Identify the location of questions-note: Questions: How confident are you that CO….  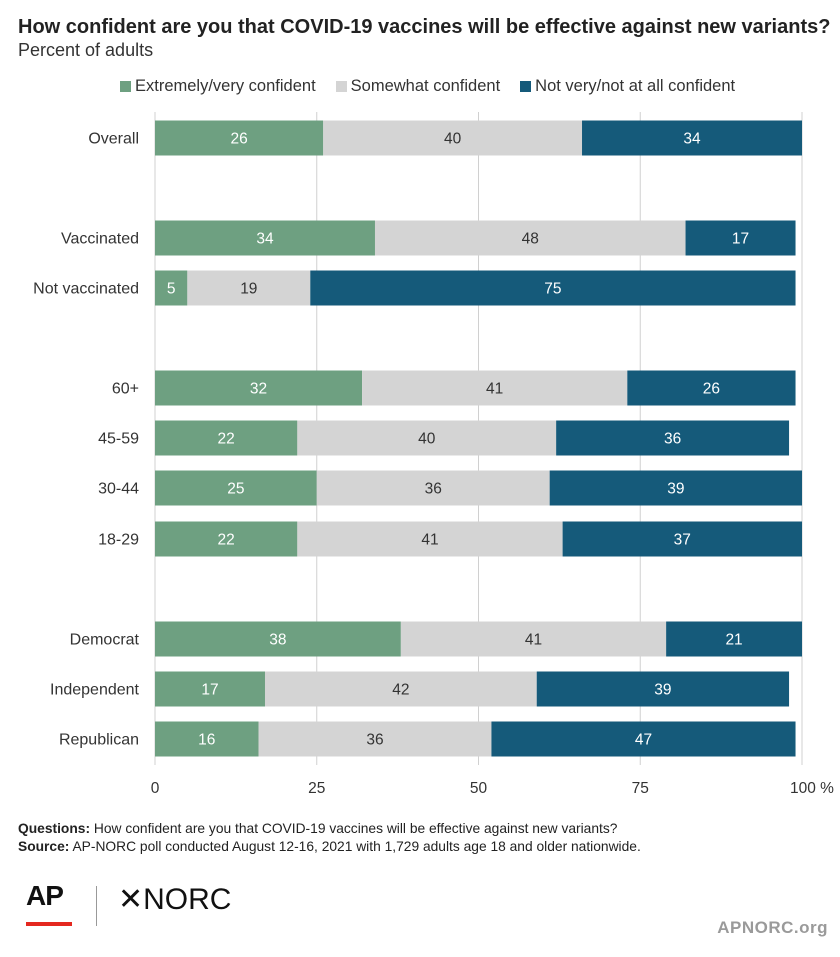
(329, 829).